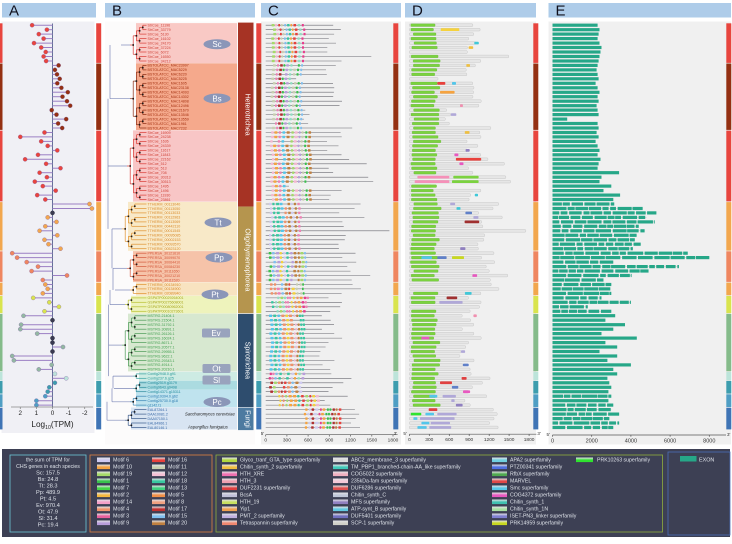  I want to click on svg-text: MSTRG.16024.1, so click(161, 338).